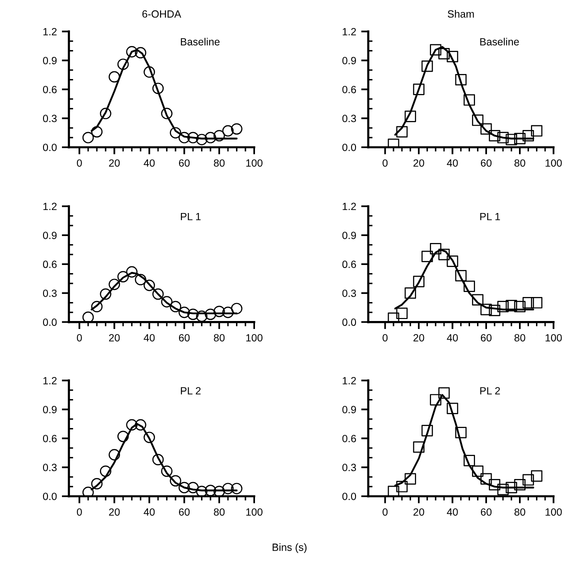 This screenshot has height=562, width=579. Describe the element at coordinates (461, 14) in the screenshot. I see `chart-title: Sham` at that location.